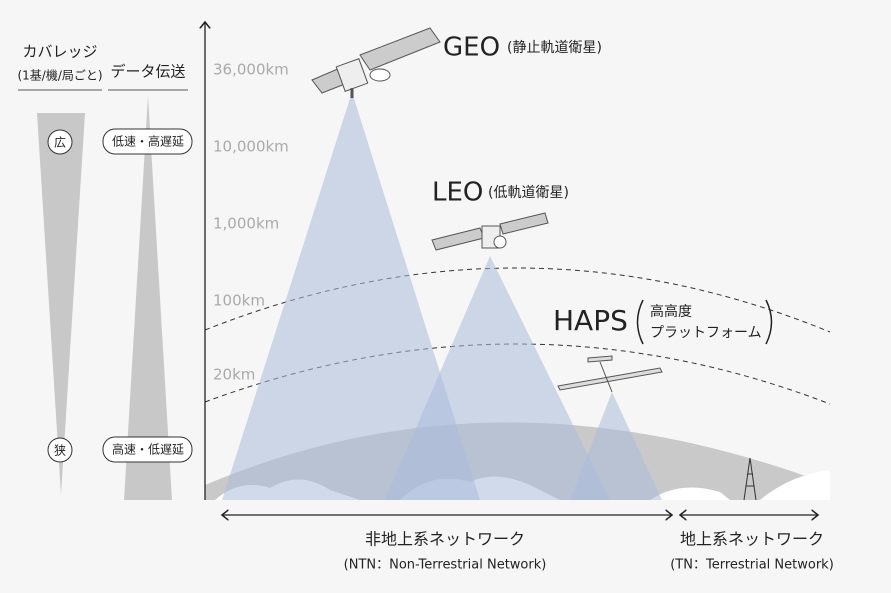 Image resolution: width=891 pixels, height=593 pixels. Describe the element at coordinates (445, 539) in the screenshot. I see `ntn-name: 非地上系ネットワーク` at that location.